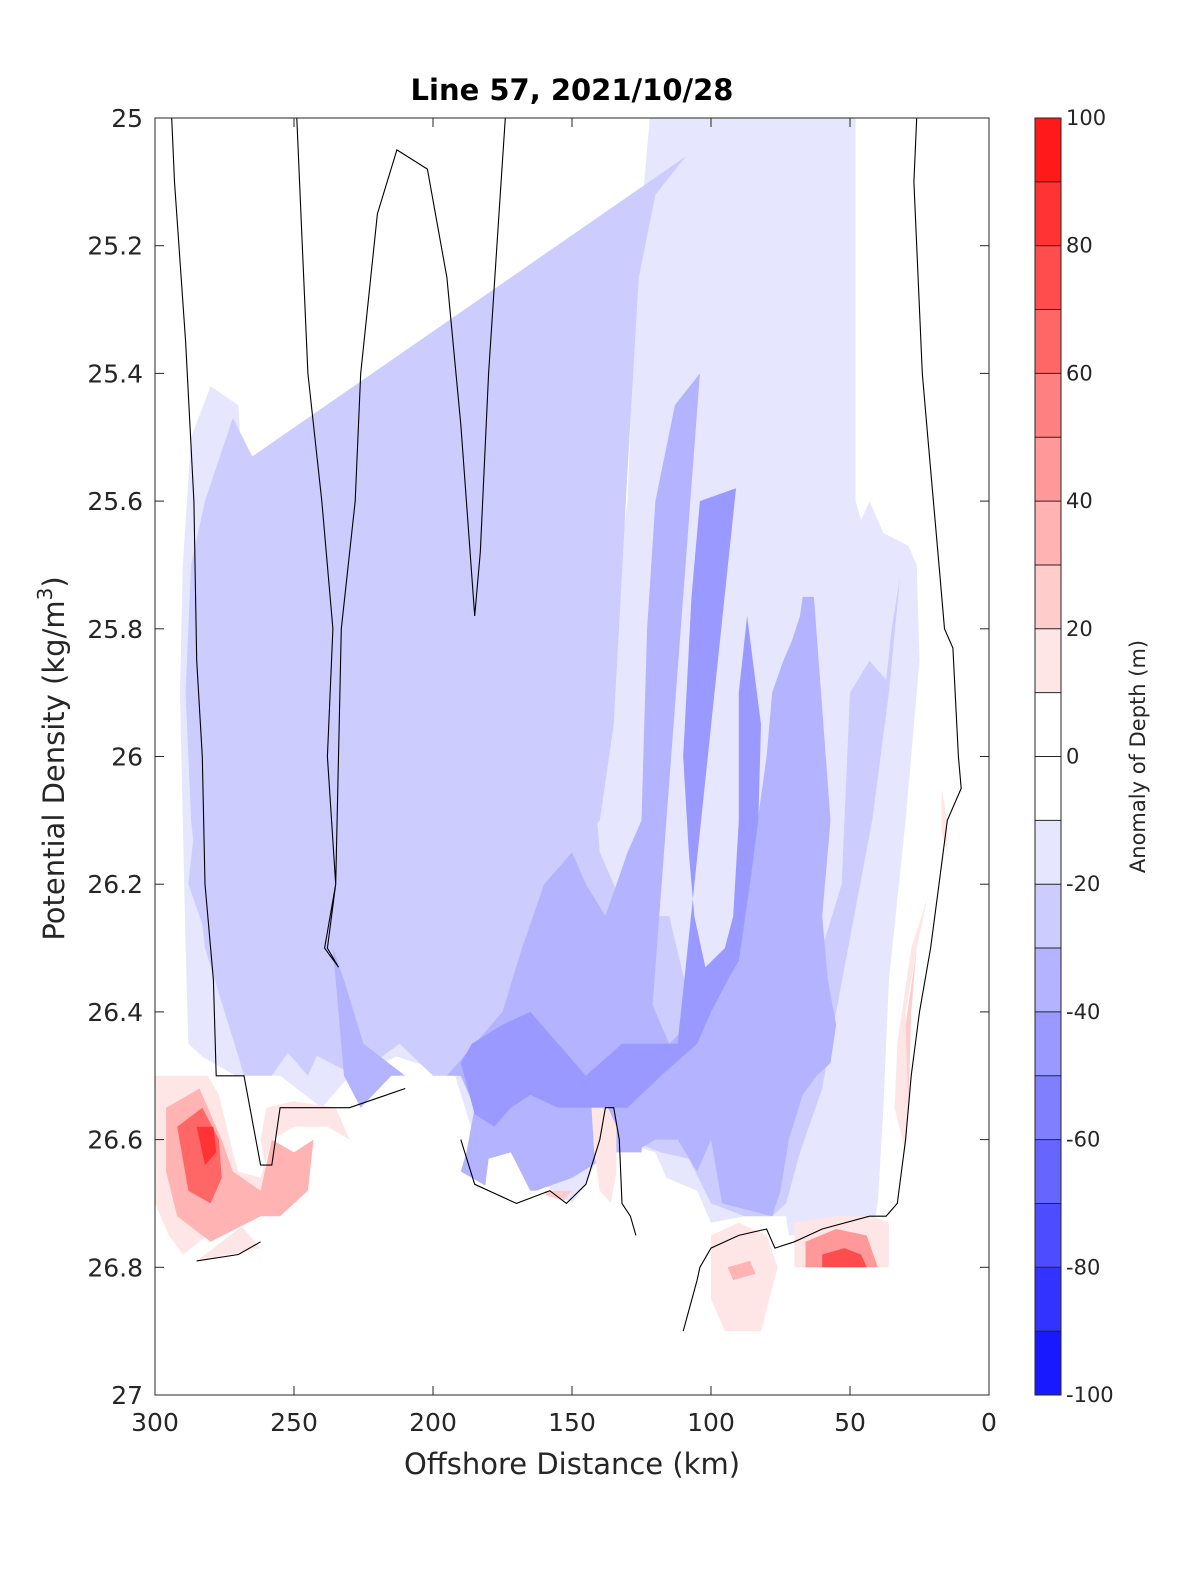 The height and width of the screenshot is (1579, 1200). What do you see at coordinates (433, 1422) in the screenshot?
I see `x-tick-label: 200` at bounding box center [433, 1422].